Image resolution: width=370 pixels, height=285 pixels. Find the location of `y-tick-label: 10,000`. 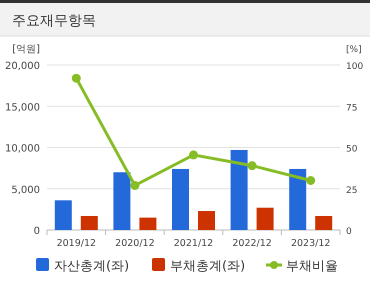

y-tick-label: 10,000 is located at coordinates (22, 149).